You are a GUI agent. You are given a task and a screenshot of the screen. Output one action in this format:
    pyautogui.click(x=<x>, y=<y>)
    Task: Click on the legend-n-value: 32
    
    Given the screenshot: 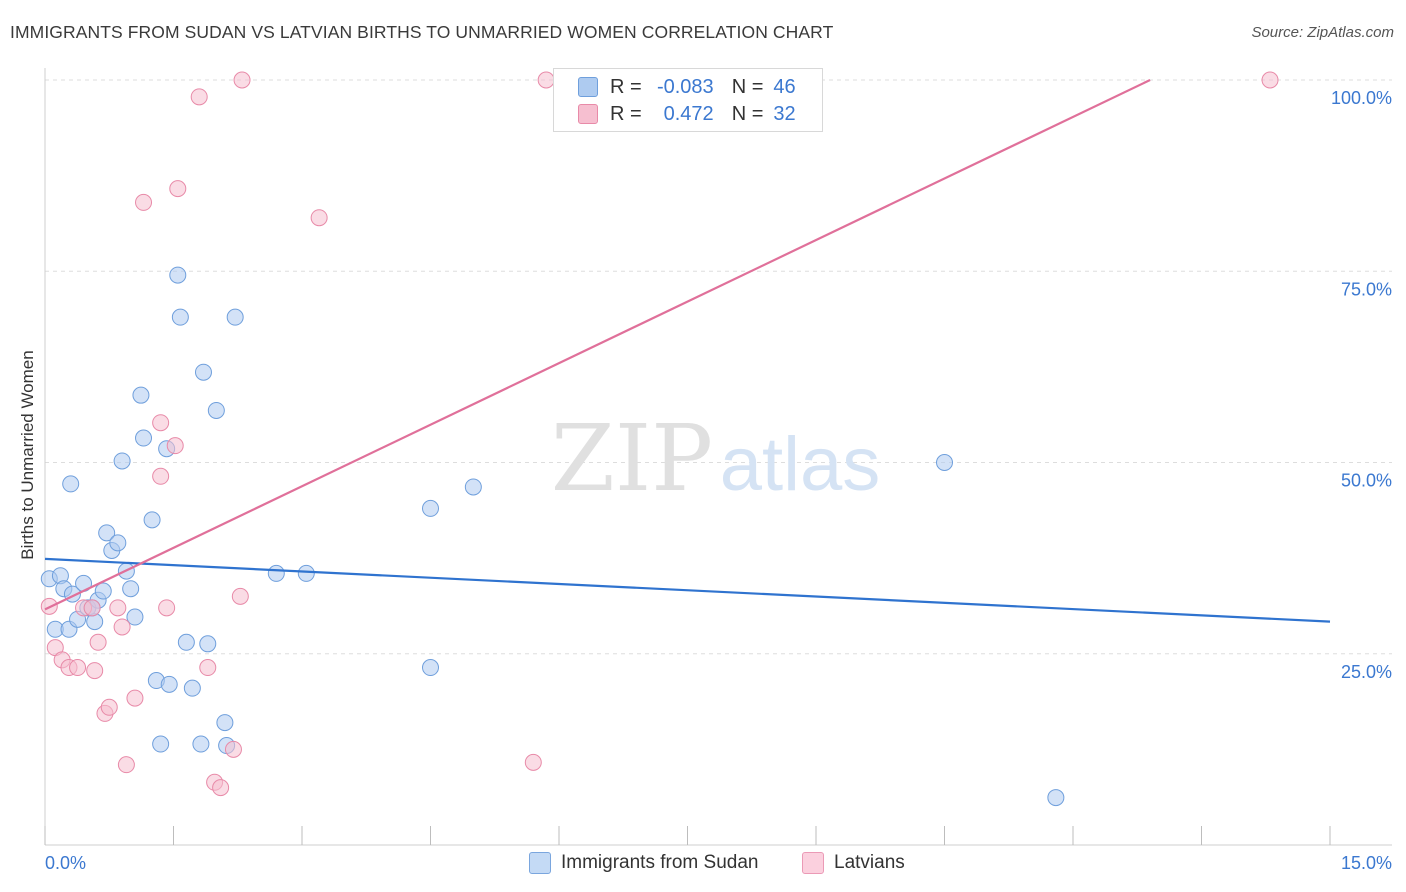 What is the action you would take?
    pyautogui.click(x=784, y=113)
    